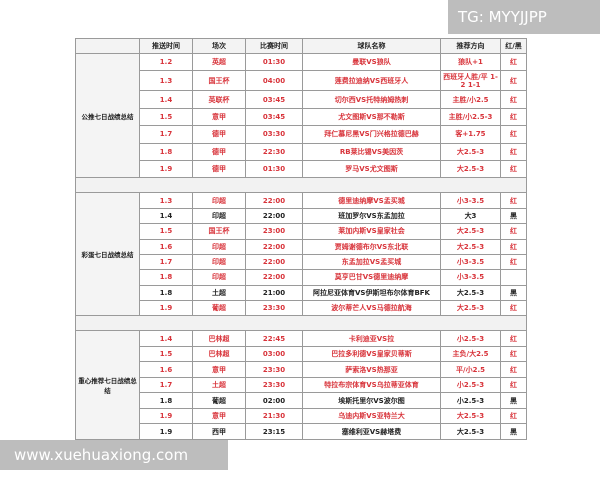  I want to click on match-time-cell: 21:30, so click(274, 416).